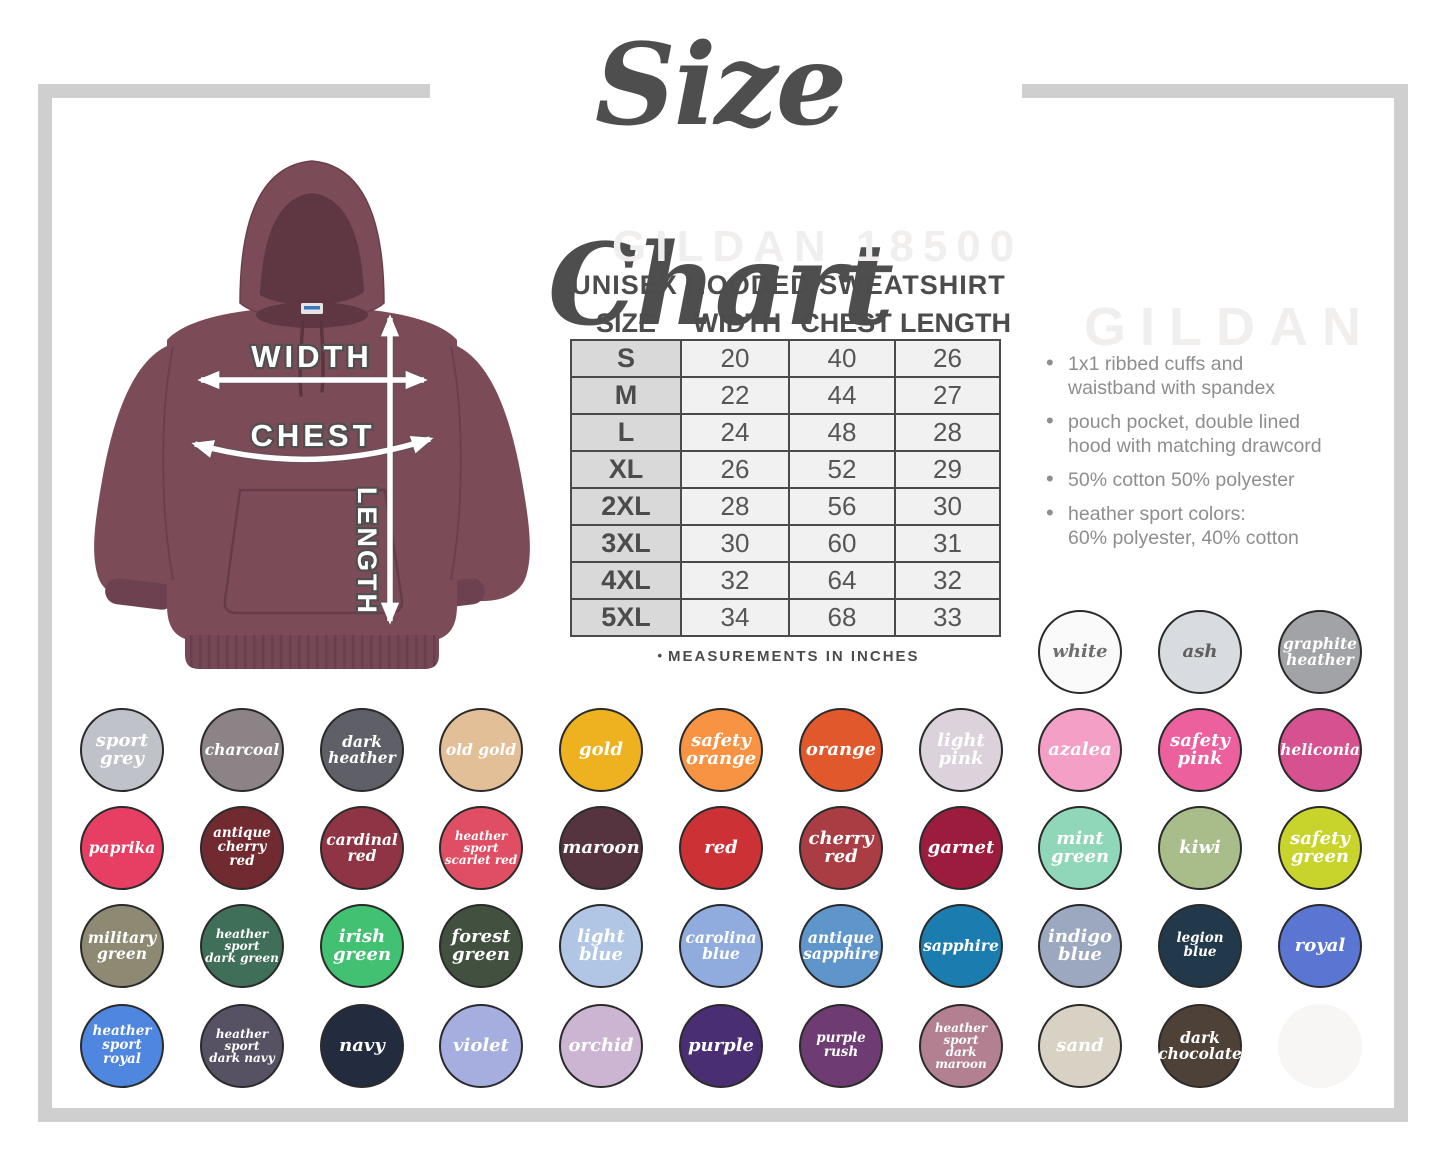 This screenshot has width=1445, height=1156. I want to click on swatch-antique-cherry-red: antique cherry red, so click(242, 848).